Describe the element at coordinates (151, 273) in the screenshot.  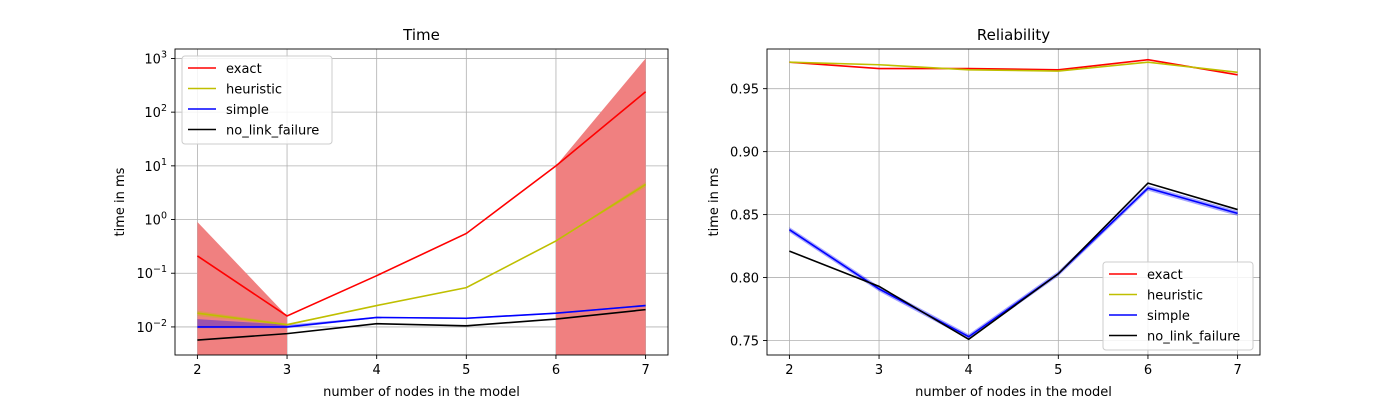
I see `y-tick-label: 10⁻¹` at that location.